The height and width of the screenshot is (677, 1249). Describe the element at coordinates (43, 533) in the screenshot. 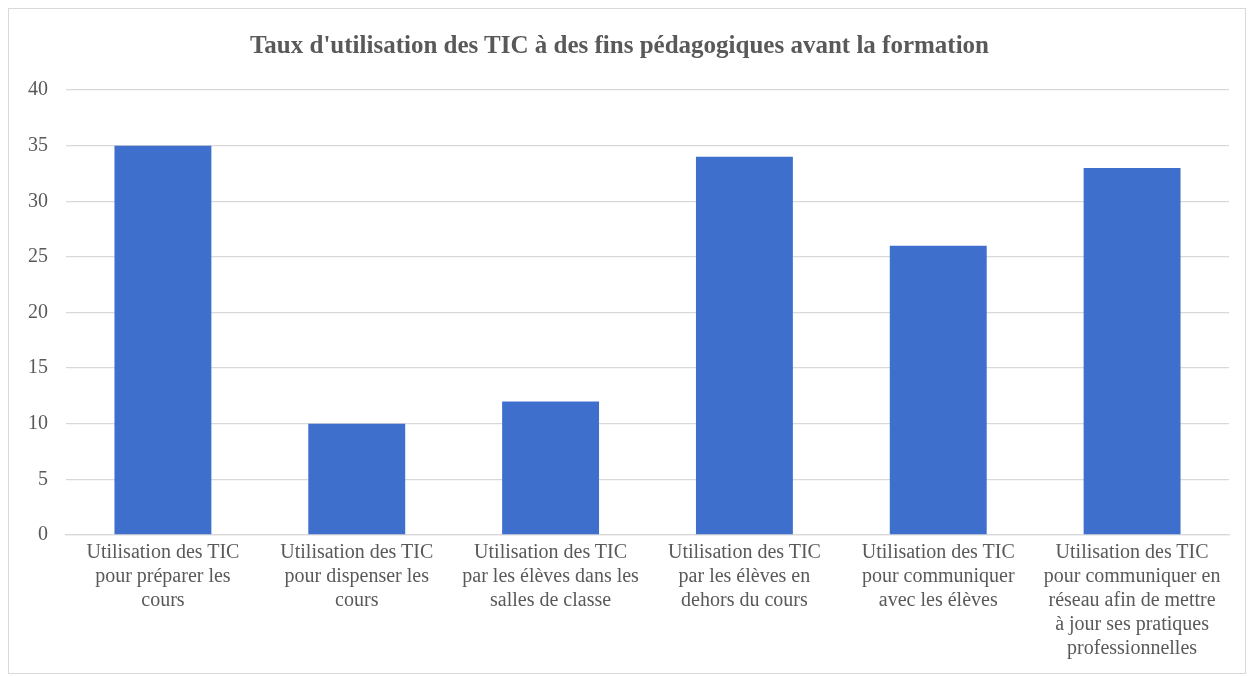

I see `y-tick-label: 0` at that location.